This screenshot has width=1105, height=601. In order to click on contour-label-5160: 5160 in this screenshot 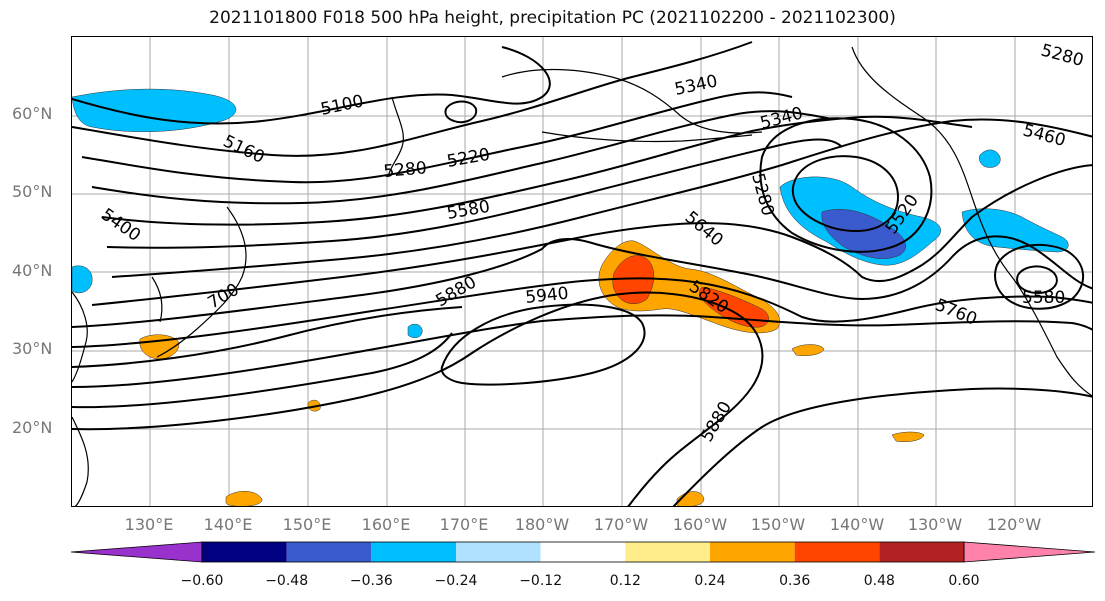, I will do `click(244, 149)`.